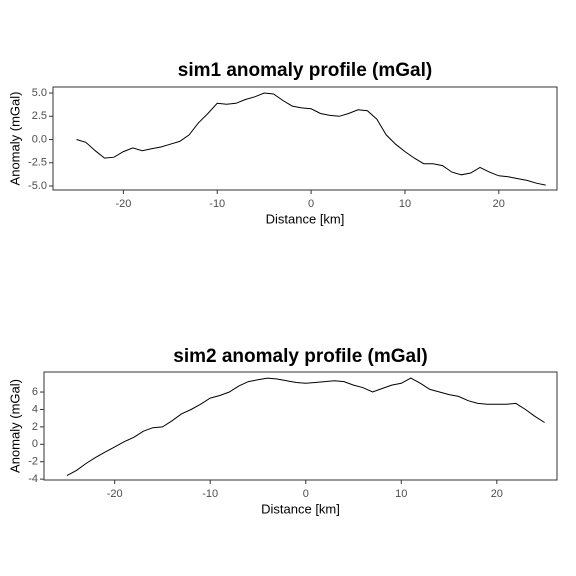  Describe the element at coordinates (37, 186) in the screenshot. I see `y-tick-label: -5.0` at that location.